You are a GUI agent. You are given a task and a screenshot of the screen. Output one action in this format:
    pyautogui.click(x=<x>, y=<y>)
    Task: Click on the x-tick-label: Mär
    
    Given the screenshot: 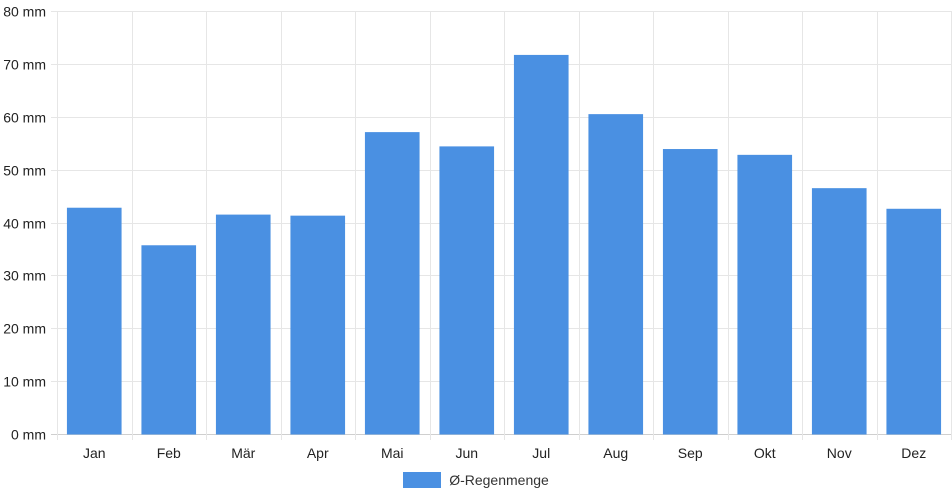 What is the action you would take?
    pyautogui.click(x=243, y=453)
    